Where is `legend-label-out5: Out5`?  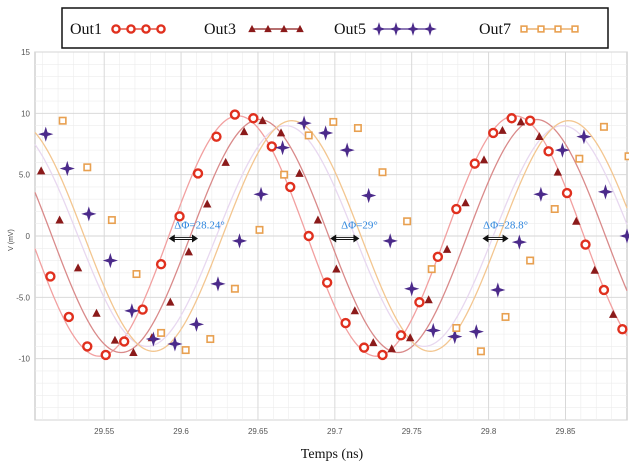 legend-label-out5: Out5 is located at coordinates (350, 29).